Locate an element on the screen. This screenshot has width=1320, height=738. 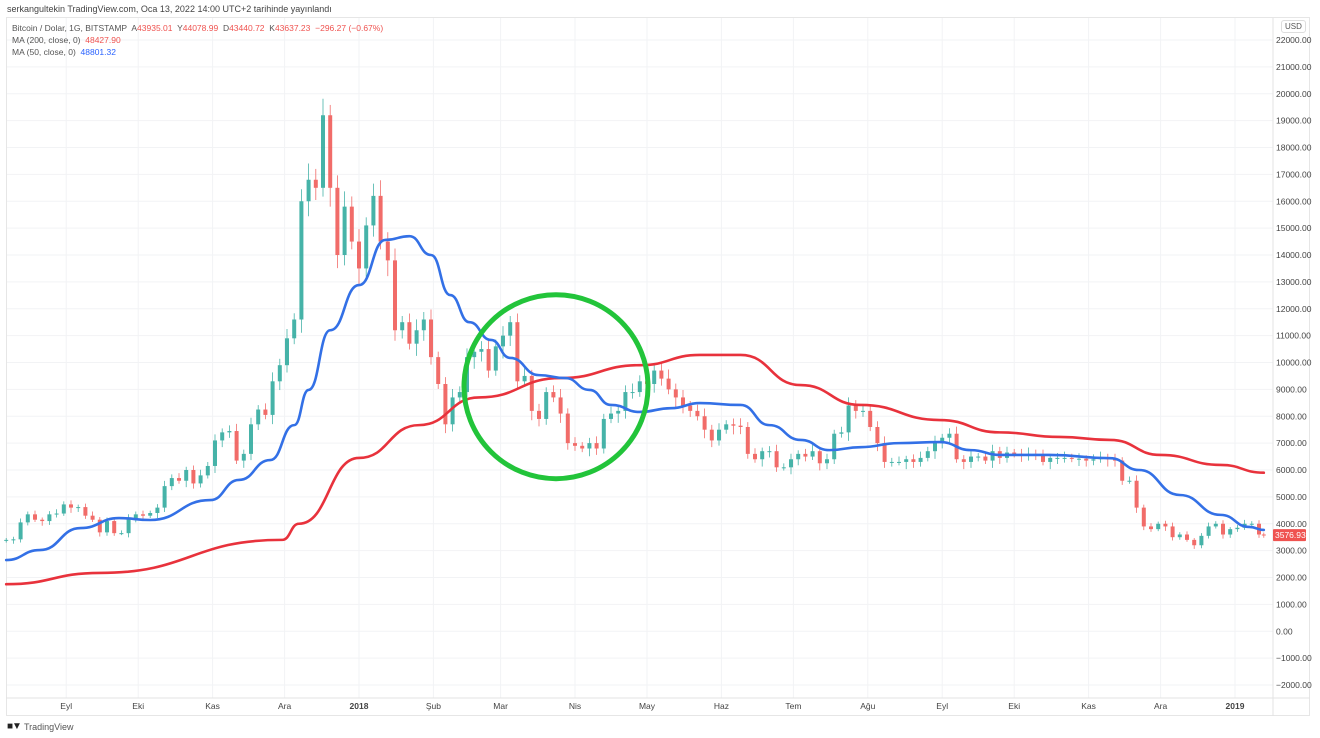
high-value: 44078.99 is located at coordinates (200, 28).